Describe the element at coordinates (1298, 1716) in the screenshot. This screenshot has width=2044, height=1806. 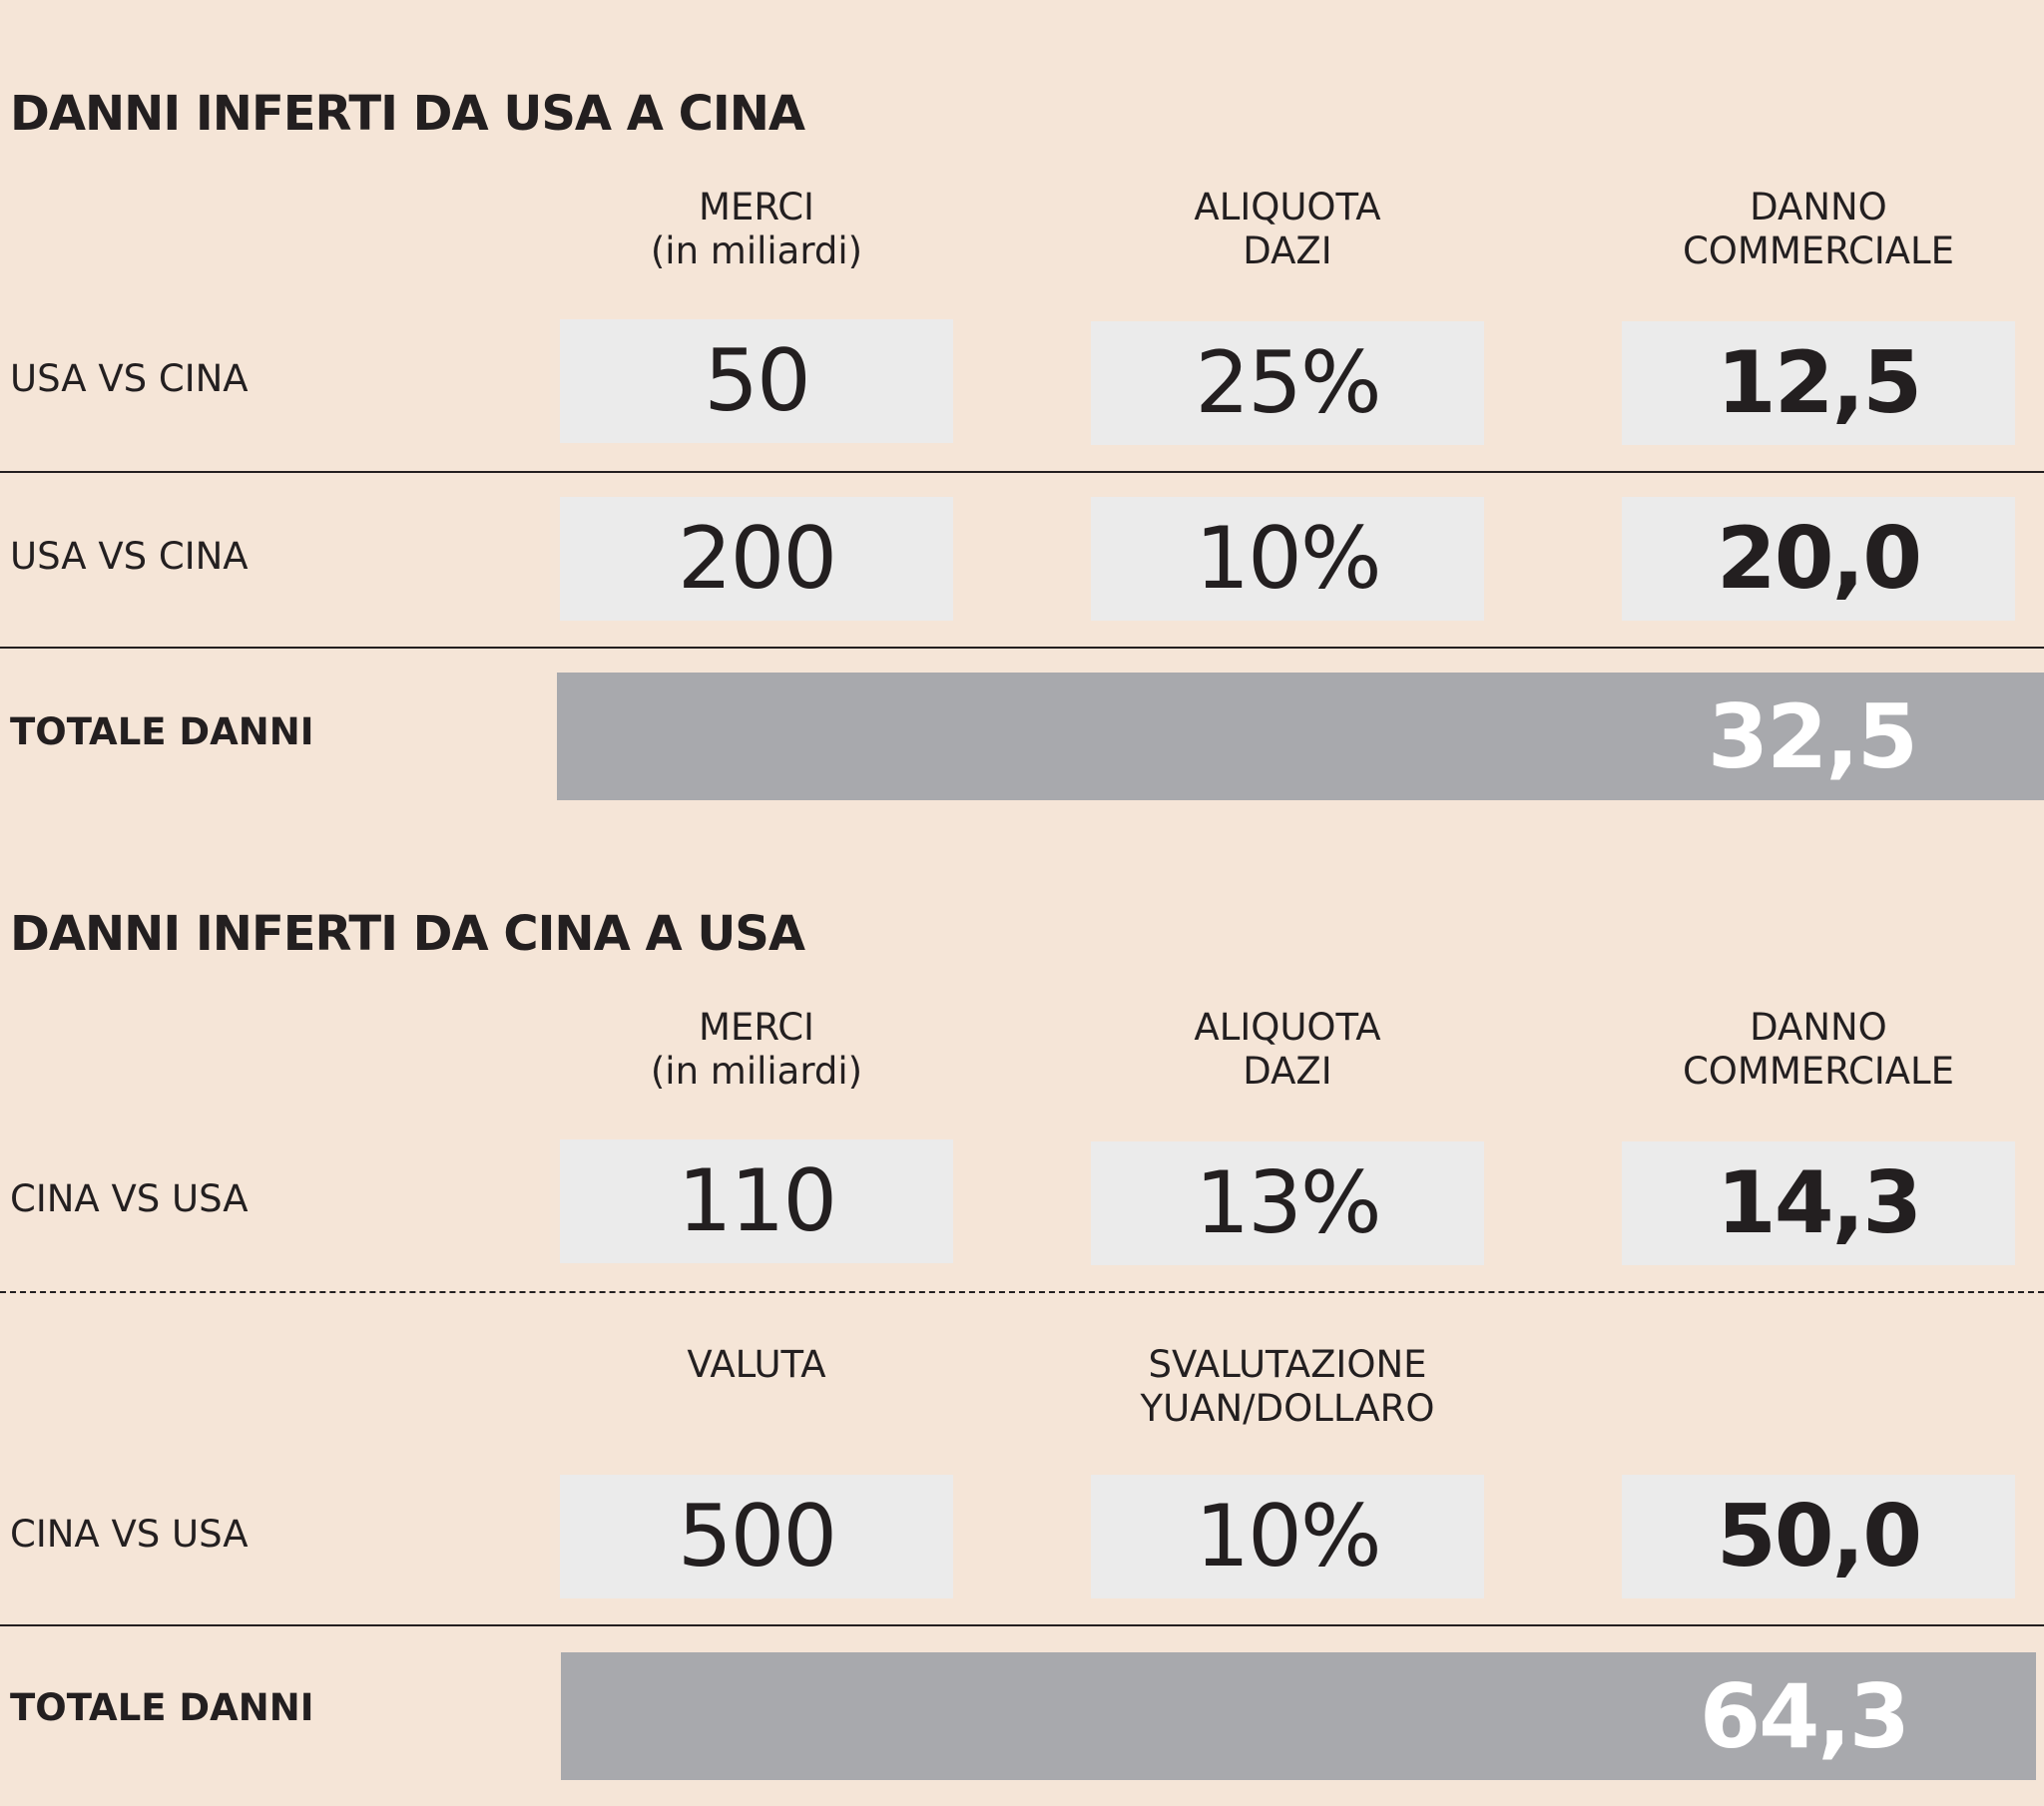
I see `total-bar: 64,3` at that location.